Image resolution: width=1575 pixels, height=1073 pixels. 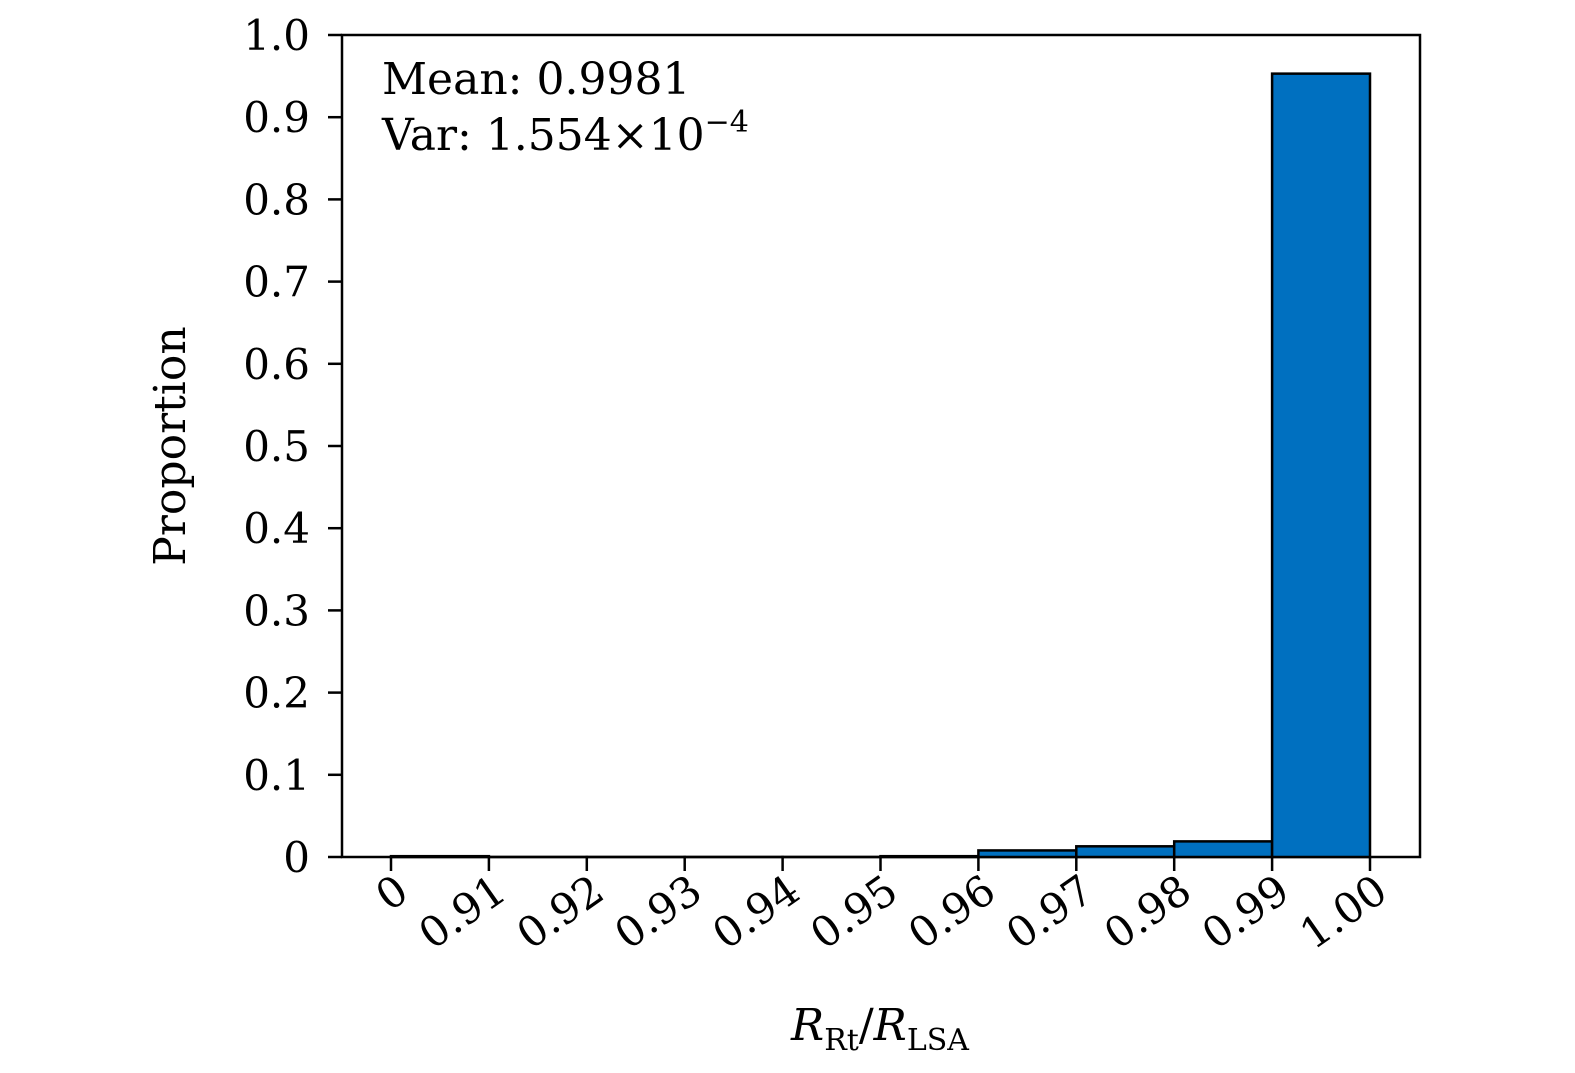 I want to click on y-tick-label: 0.9, so click(x=276, y=117).